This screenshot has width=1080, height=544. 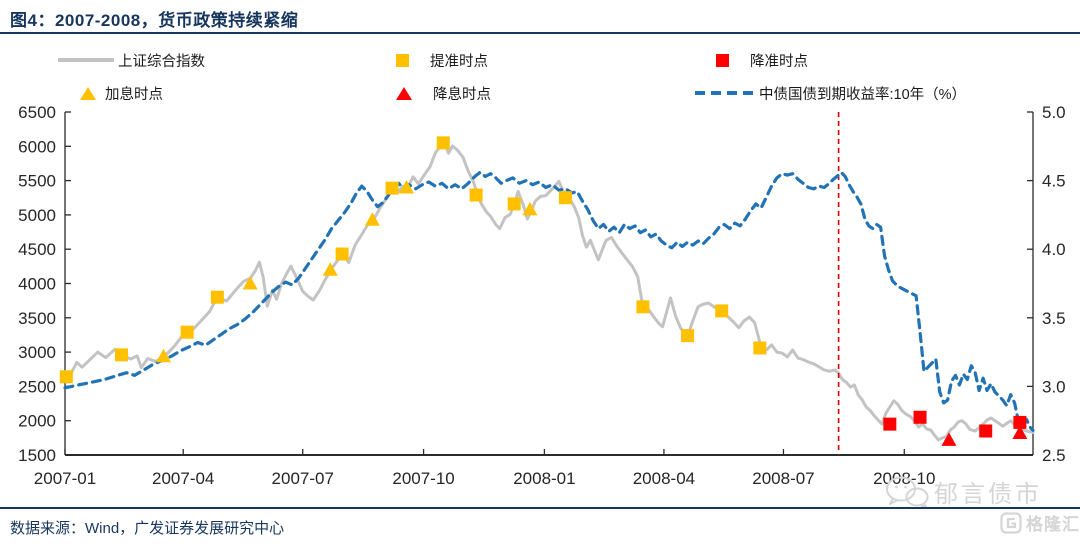 I want to click on footer-rule, so click(x=540, y=508).